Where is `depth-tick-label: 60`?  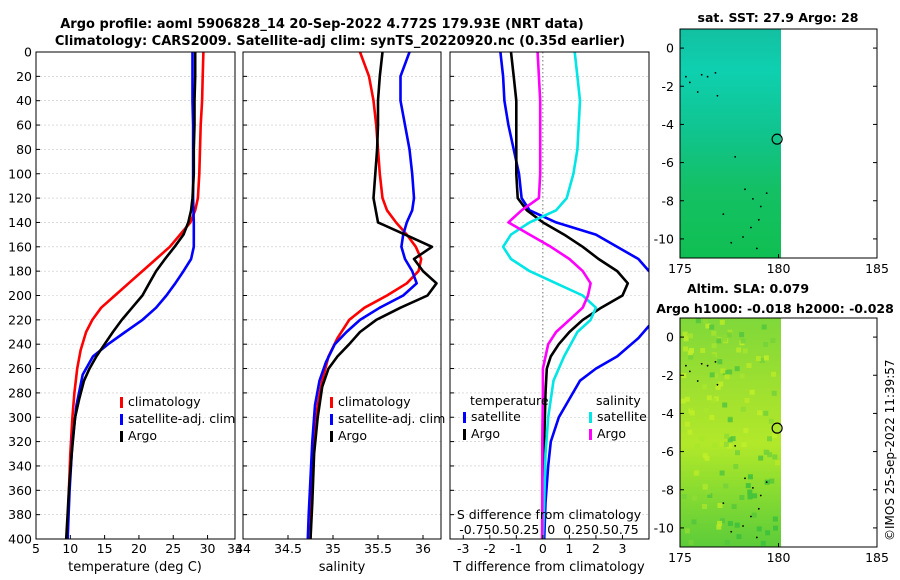
depth-tick-label: 60 is located at coordinates (24, 125).